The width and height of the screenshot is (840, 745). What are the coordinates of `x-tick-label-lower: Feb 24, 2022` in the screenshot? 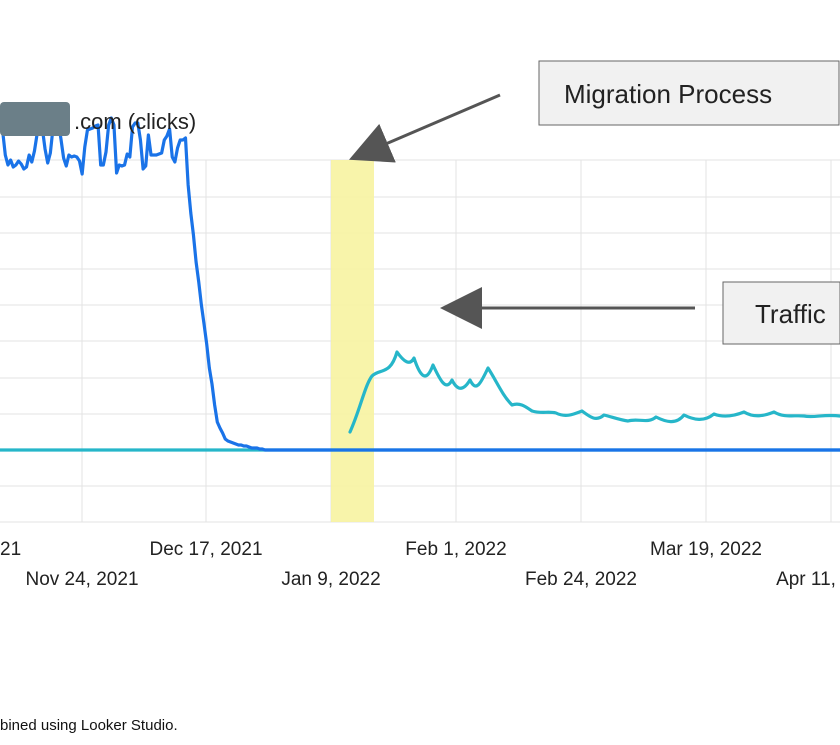 It's located at (581, 579).